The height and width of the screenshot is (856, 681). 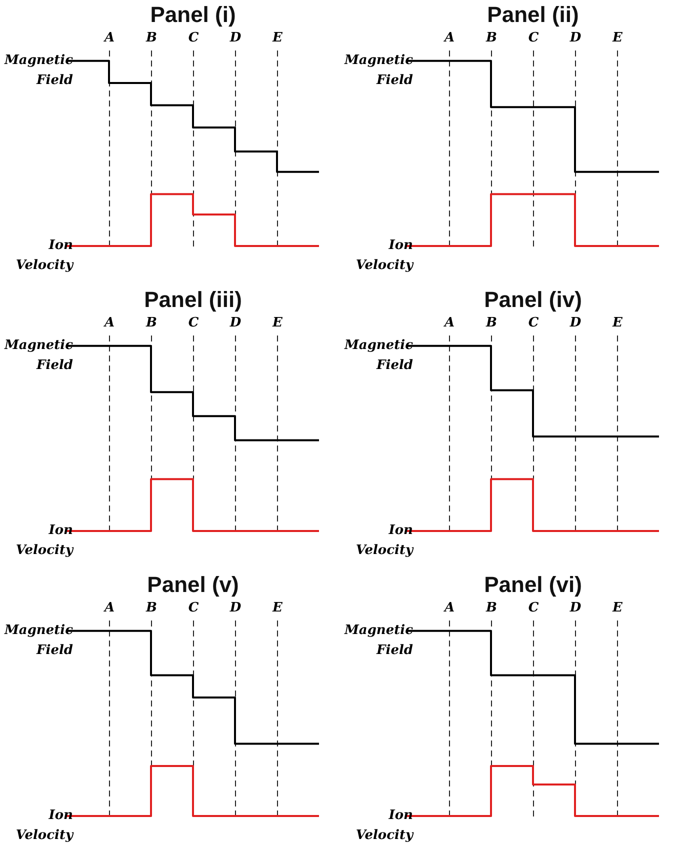 What do you see at coordinates (533, 14) in the screenshot?
I see `chart-title: Panel (ii)` at bounding box center [533, 14].